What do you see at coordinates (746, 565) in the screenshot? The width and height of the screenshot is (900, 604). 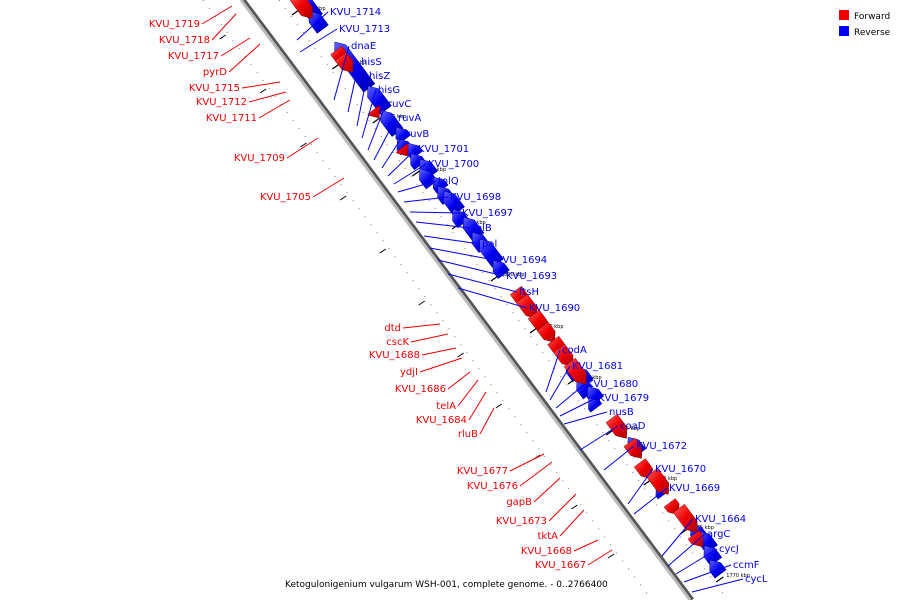 I see `gene-label-reverse: ccmF` at bounding box center [746, 565].